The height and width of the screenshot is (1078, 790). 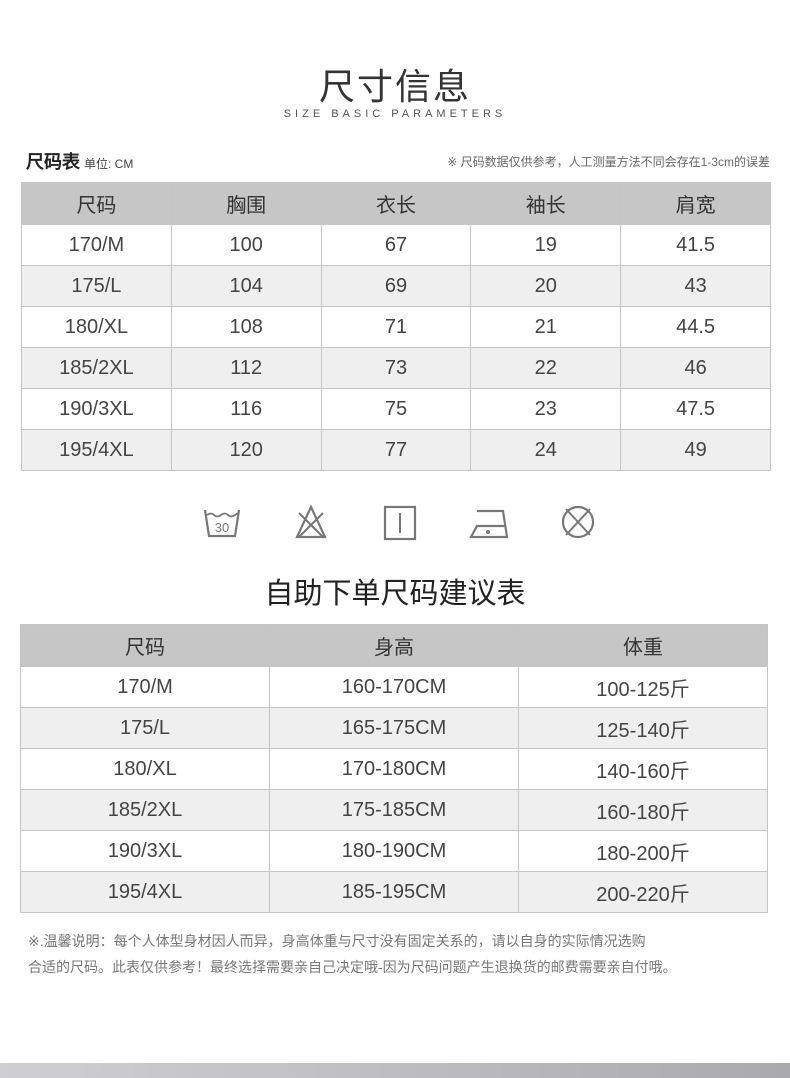 What do you see at coordinates (643, 645) in the screenshot?
I see `column-header: 体重` at bounding box center [643, 645].